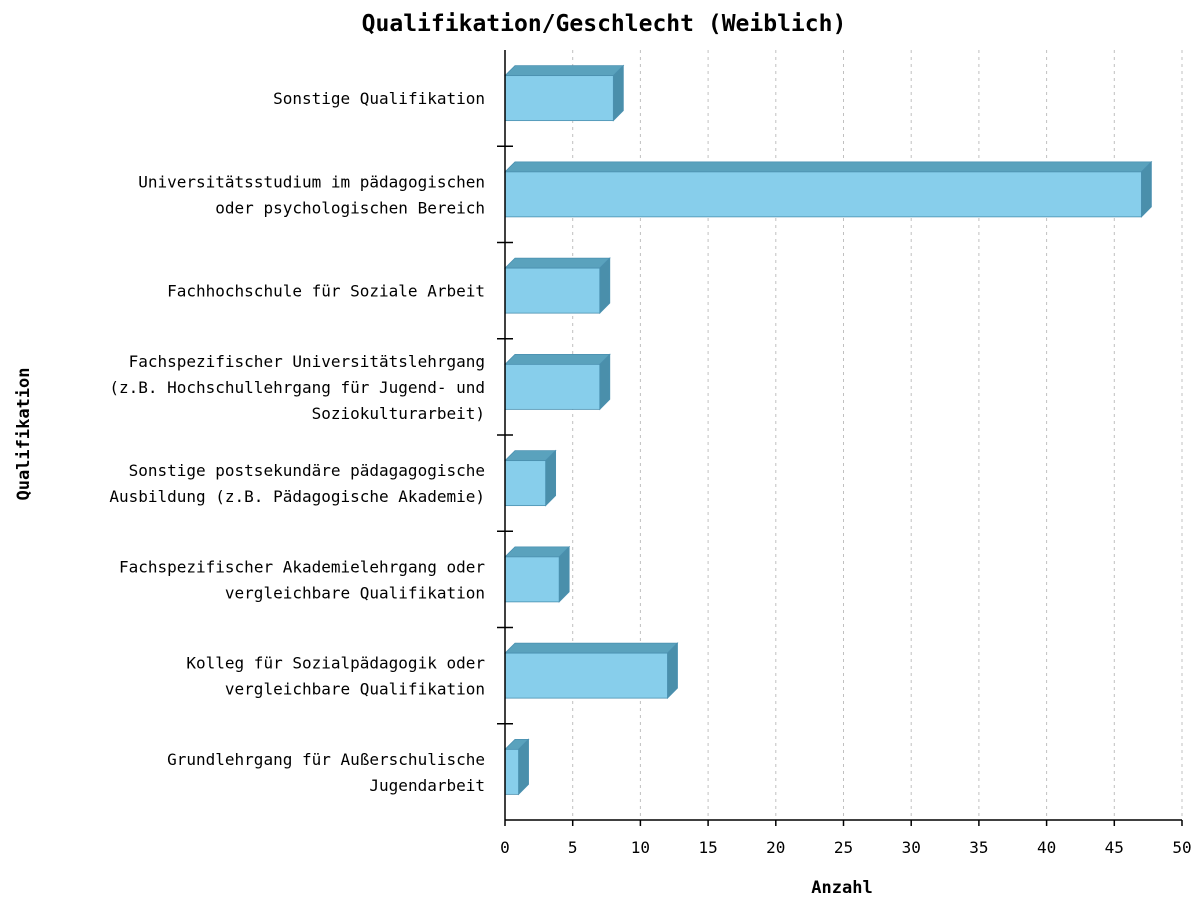 This screenshot has height=898, width=1202. Describe the element at coordinates (307, 470) in the screenshot. I see `category-label-line: Sonstige postsekundäre pädagagogische` at that location.